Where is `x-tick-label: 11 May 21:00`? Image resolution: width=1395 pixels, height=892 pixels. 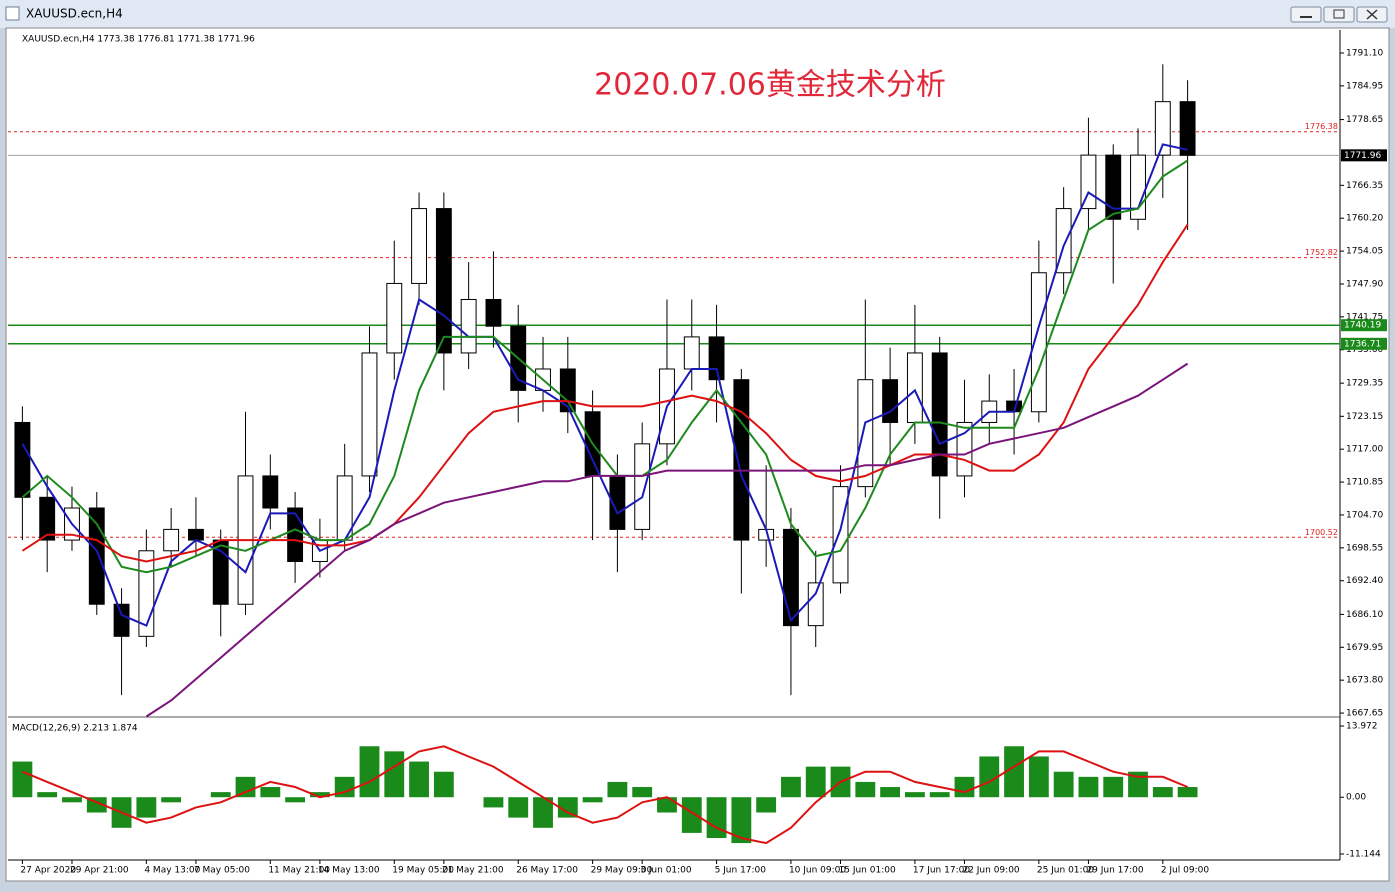 x-tick-label: 11 May 21:00 is located at coordinates (299, 871).